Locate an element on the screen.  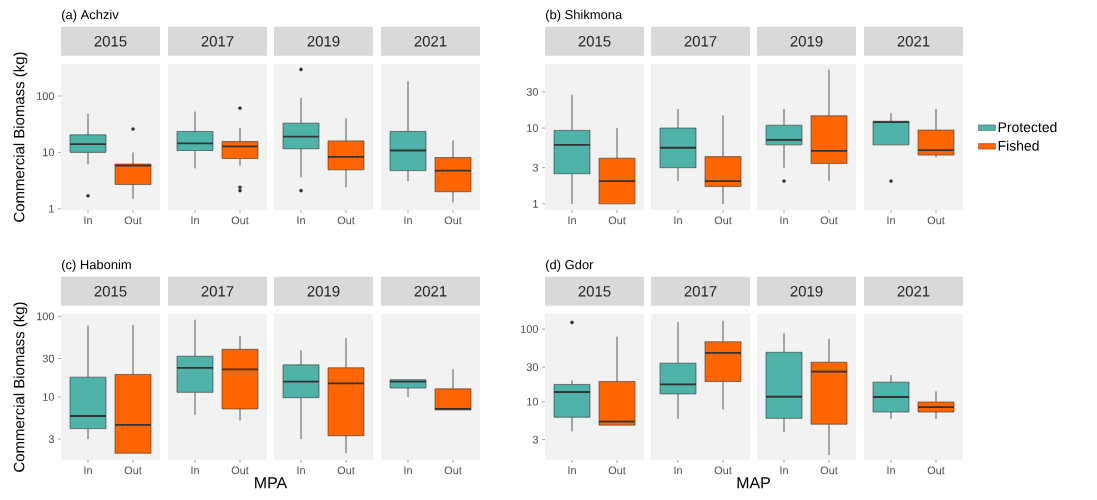
x-axis-title: MPA is located at coordinates (271, 483).